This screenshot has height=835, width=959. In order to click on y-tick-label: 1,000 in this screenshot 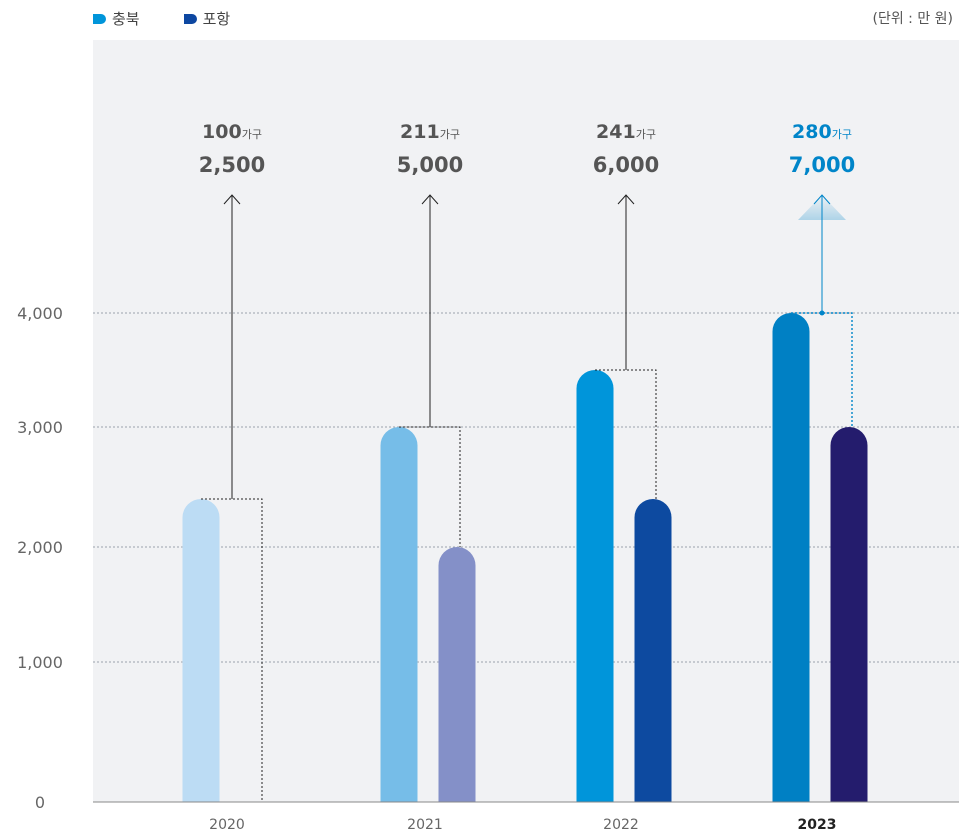, I will do `click(40, 662)`.